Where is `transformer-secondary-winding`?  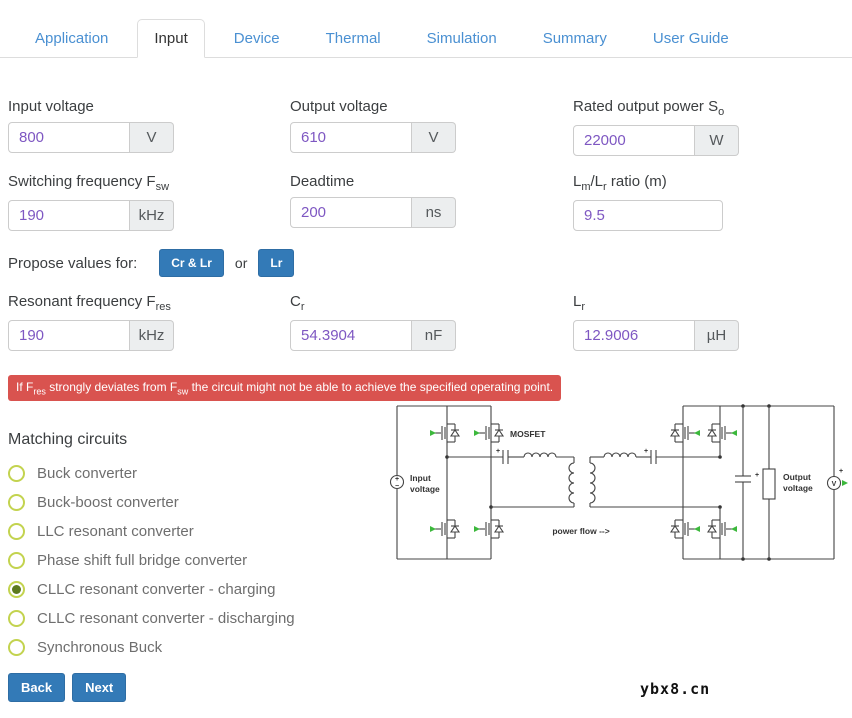 transformer-secondary-winding is located at coordinates (592, 483).